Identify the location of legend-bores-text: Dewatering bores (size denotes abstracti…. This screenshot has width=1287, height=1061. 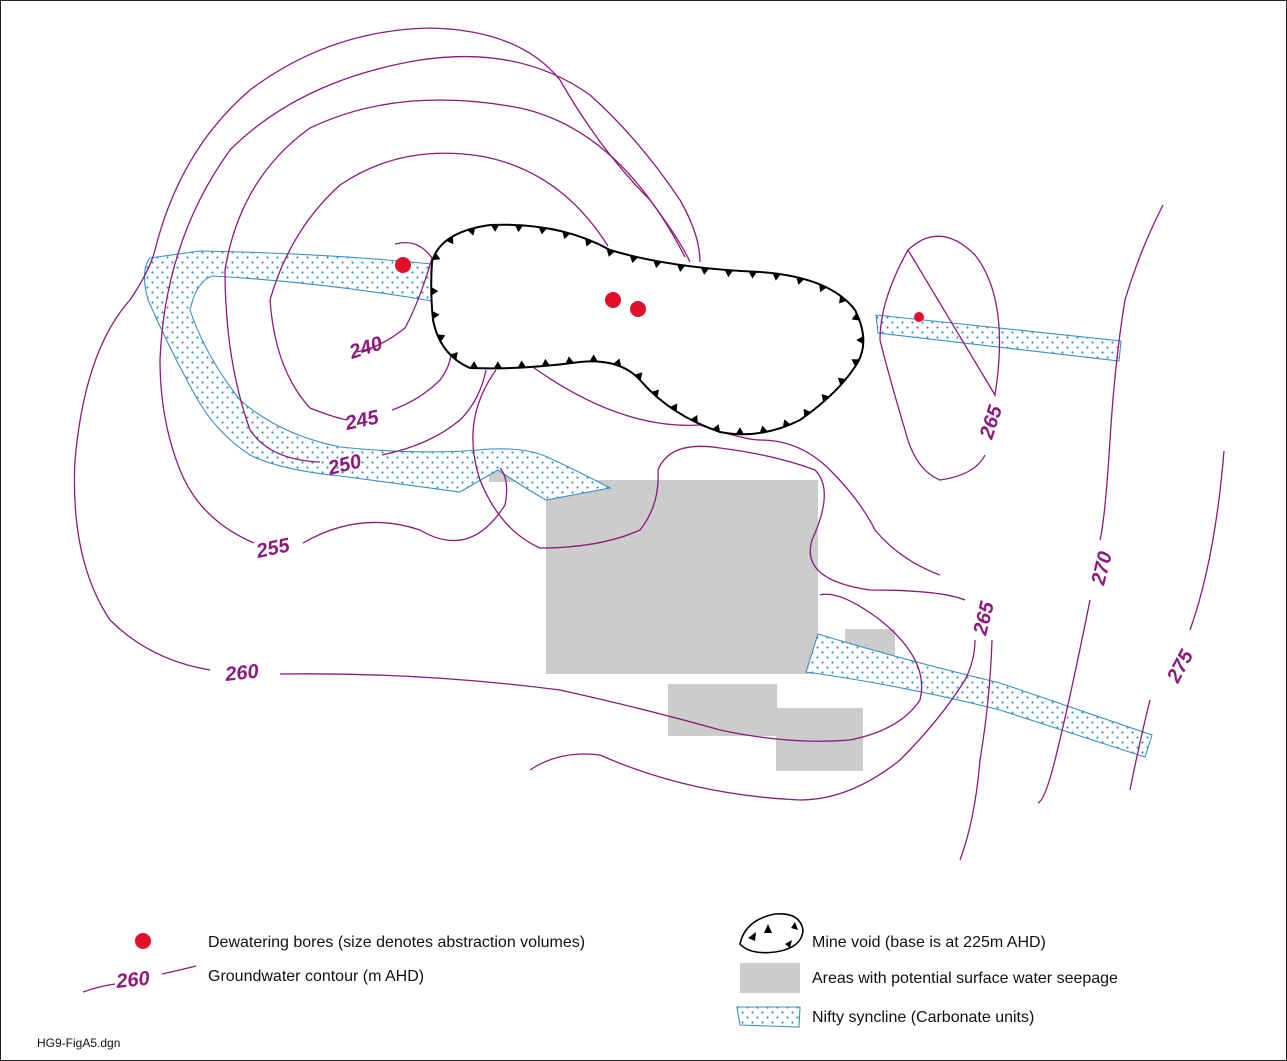
(396, 942).